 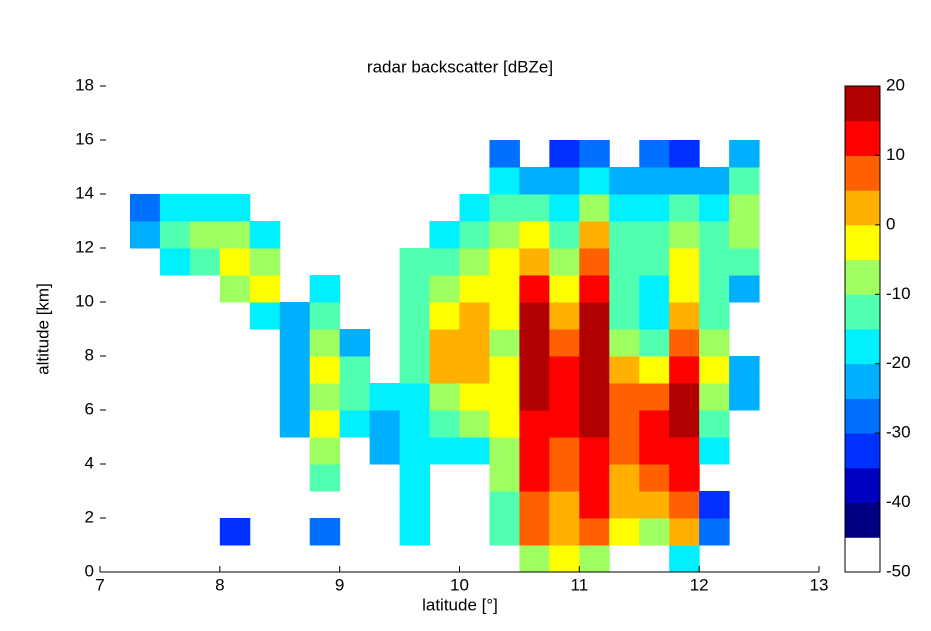 I want to click on colorbar-tick-label: 20, so click(x=895, y=84).